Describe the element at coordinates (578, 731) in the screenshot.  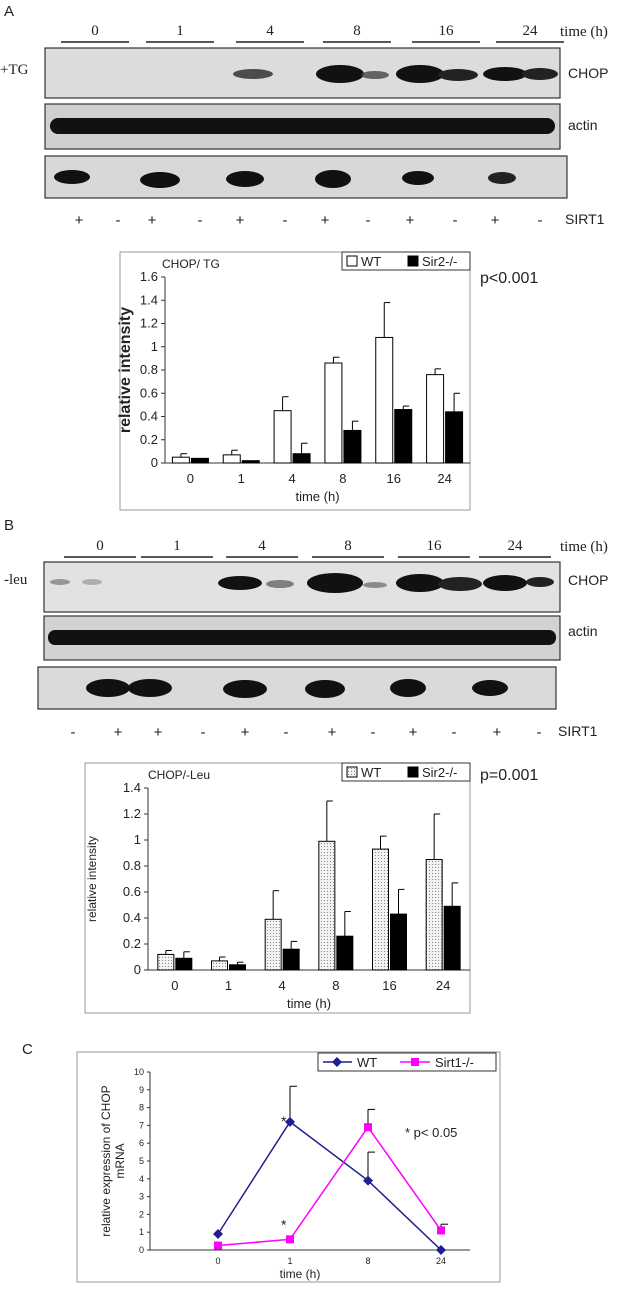
I see `panel-b-sirt1-label: SIRT1` at that location.